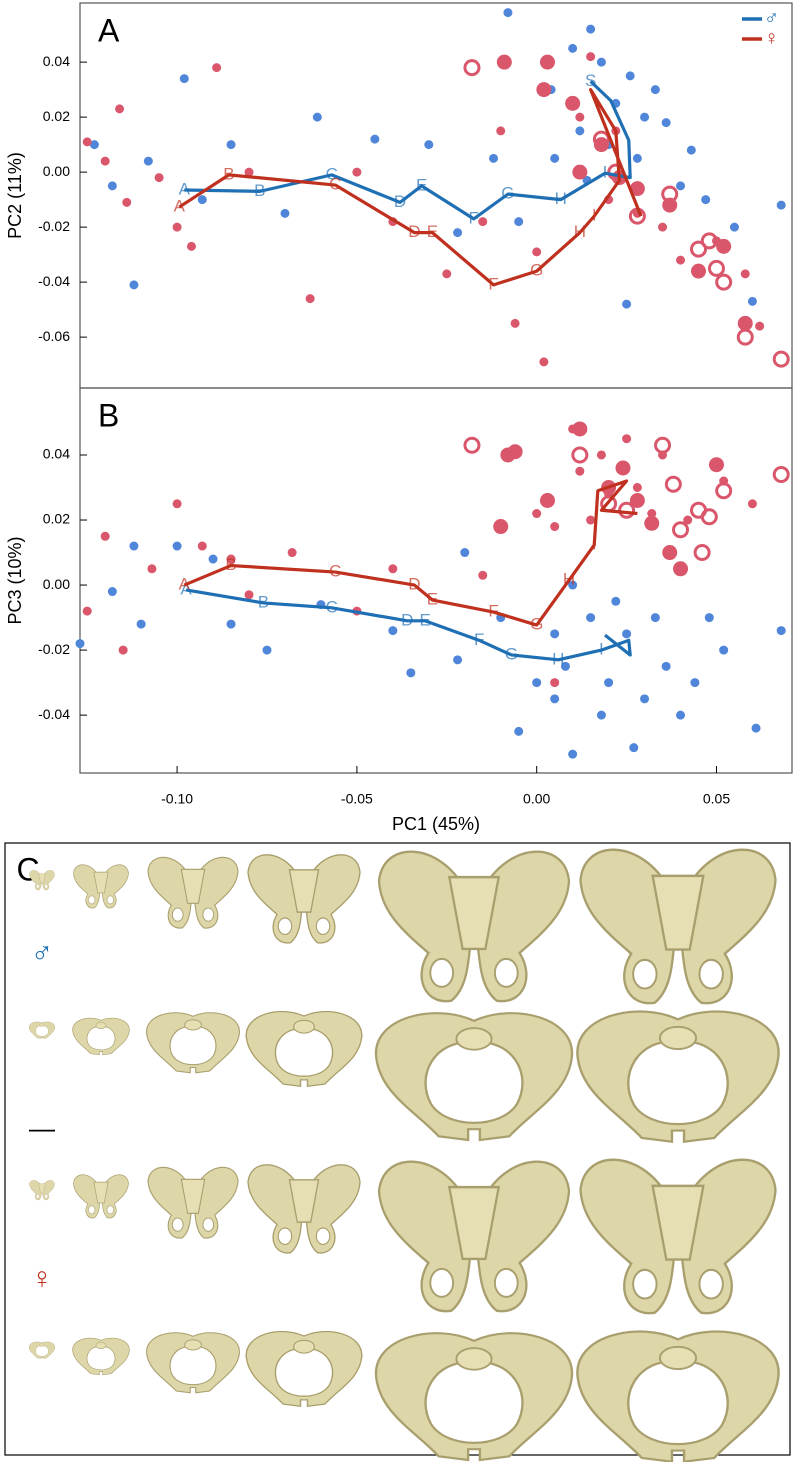 The image size is (796, 1462). I want to click on legend-label: ♂, so click(771, 18).